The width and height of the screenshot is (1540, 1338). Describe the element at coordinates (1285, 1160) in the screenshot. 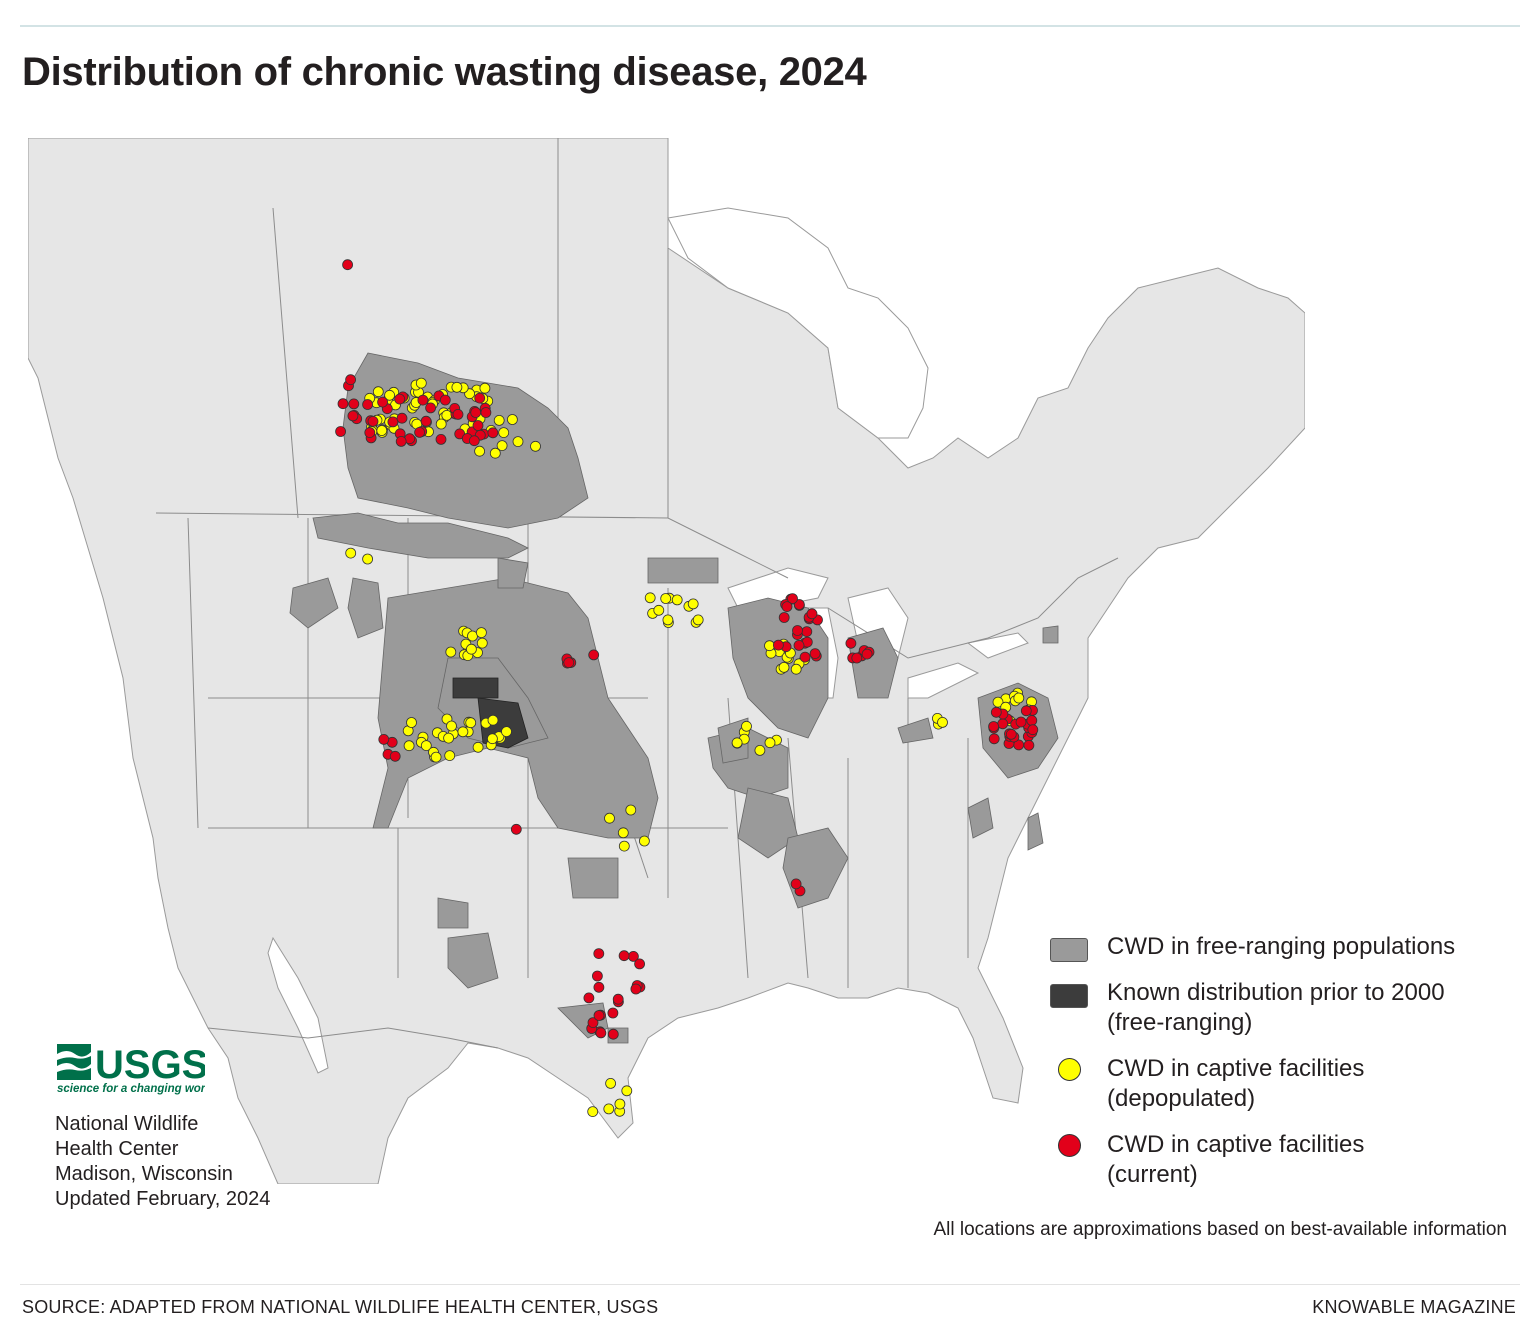

I see `legend-current: CWD in captive facilities (current)` at that location.